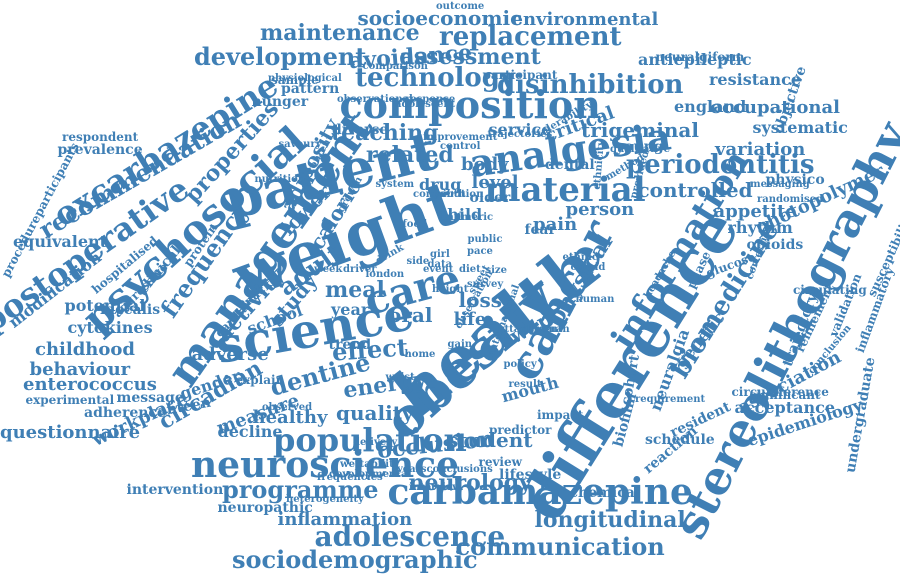 This screenshot has width=900, height=575. What do you see at coordinates (610, 520) in the screenshot?
I see `cloud-word: longitudinal` at bounding box center [610, 520].